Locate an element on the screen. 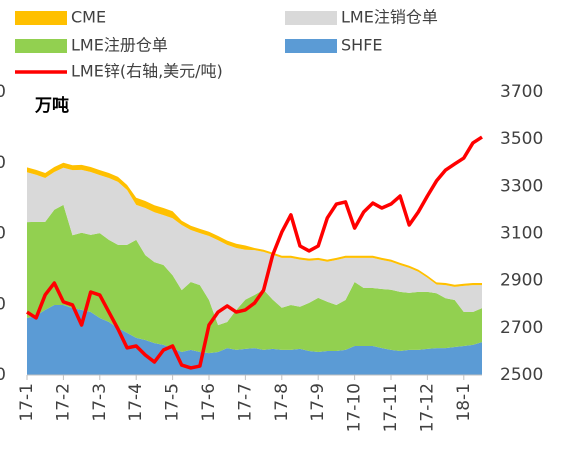 This screenshot has width=561, height=454. legend-label: SHFE is located at coordinates (362, 45).